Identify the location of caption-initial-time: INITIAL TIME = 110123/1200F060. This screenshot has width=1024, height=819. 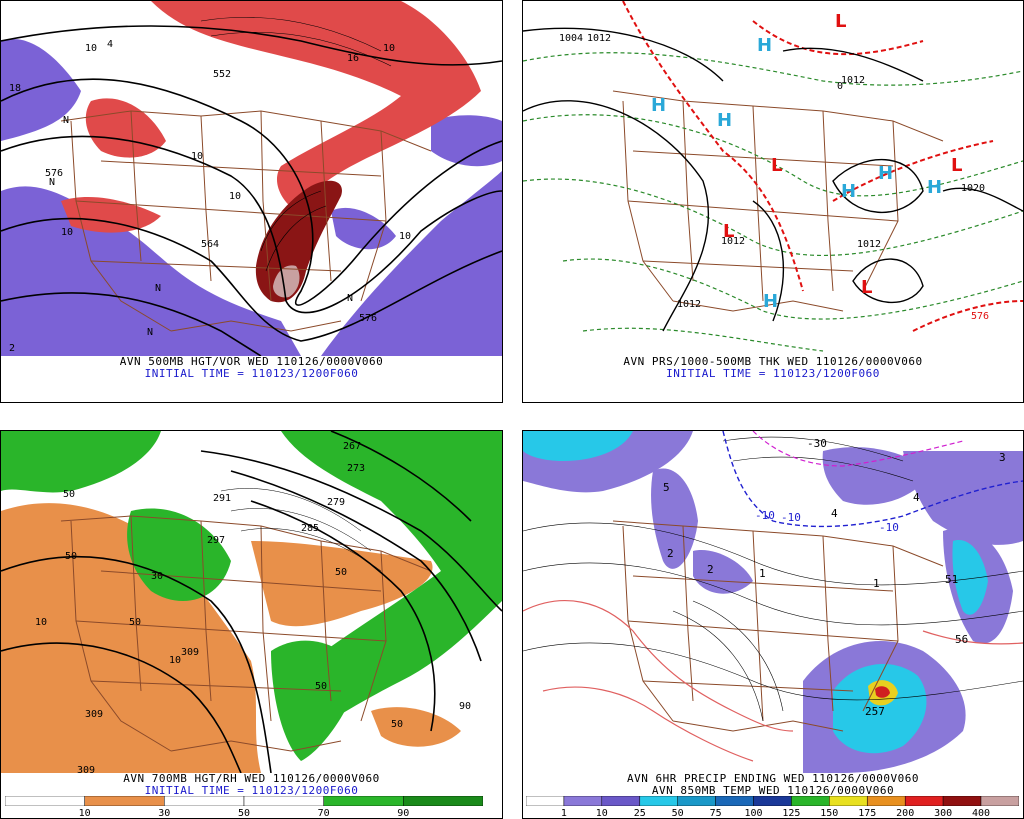
(251, 790).